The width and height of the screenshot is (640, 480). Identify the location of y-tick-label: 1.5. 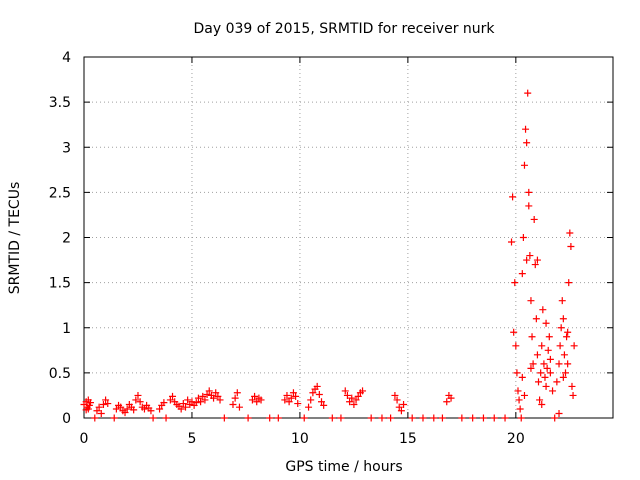
(60, 284).